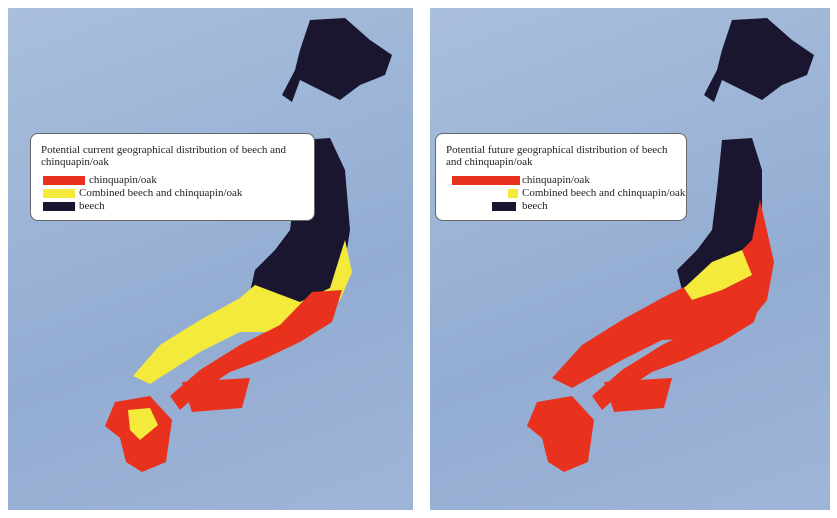  What do you see at coordinates (718, 275) in the screenshot?
I see `yellow-patch` at bounding box center [718, 275].